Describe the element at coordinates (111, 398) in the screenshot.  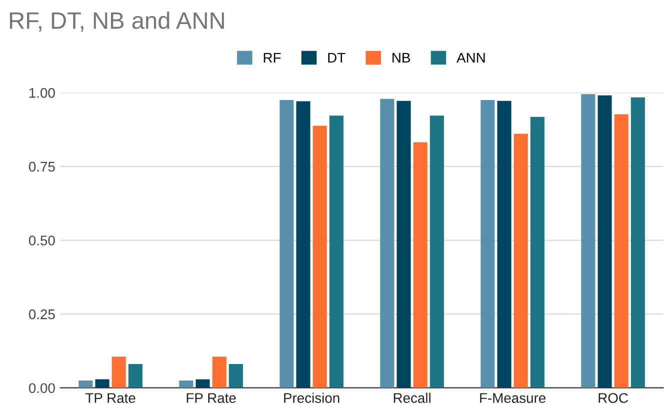
I see `x-tick-label: TP Rate` at that location.